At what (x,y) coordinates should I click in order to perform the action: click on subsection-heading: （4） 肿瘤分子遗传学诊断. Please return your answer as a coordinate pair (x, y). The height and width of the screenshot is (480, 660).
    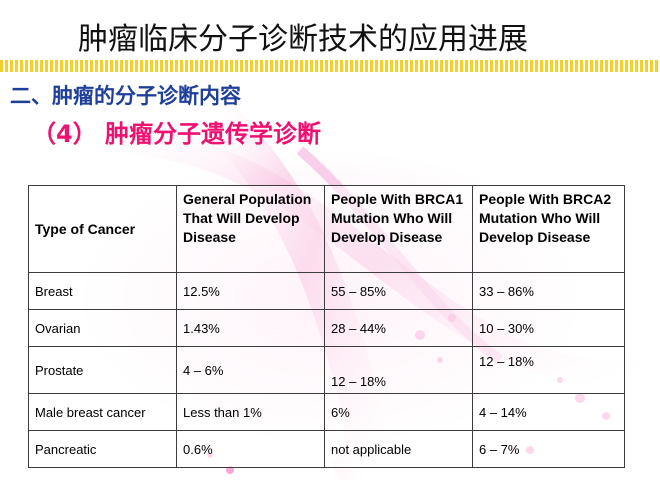
    Looking at the image, I should click on (177, 134).